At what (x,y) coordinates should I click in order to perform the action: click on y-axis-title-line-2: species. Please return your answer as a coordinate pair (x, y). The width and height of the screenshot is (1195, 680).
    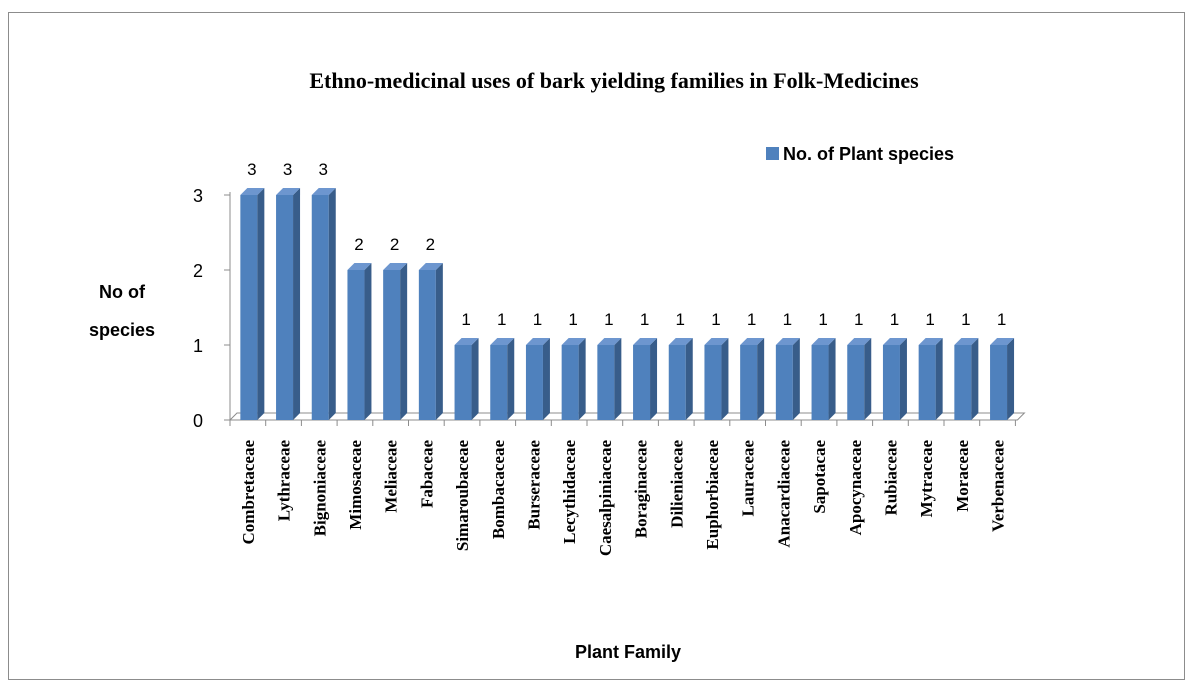
    Looking at the image, I should click on (122, 330).